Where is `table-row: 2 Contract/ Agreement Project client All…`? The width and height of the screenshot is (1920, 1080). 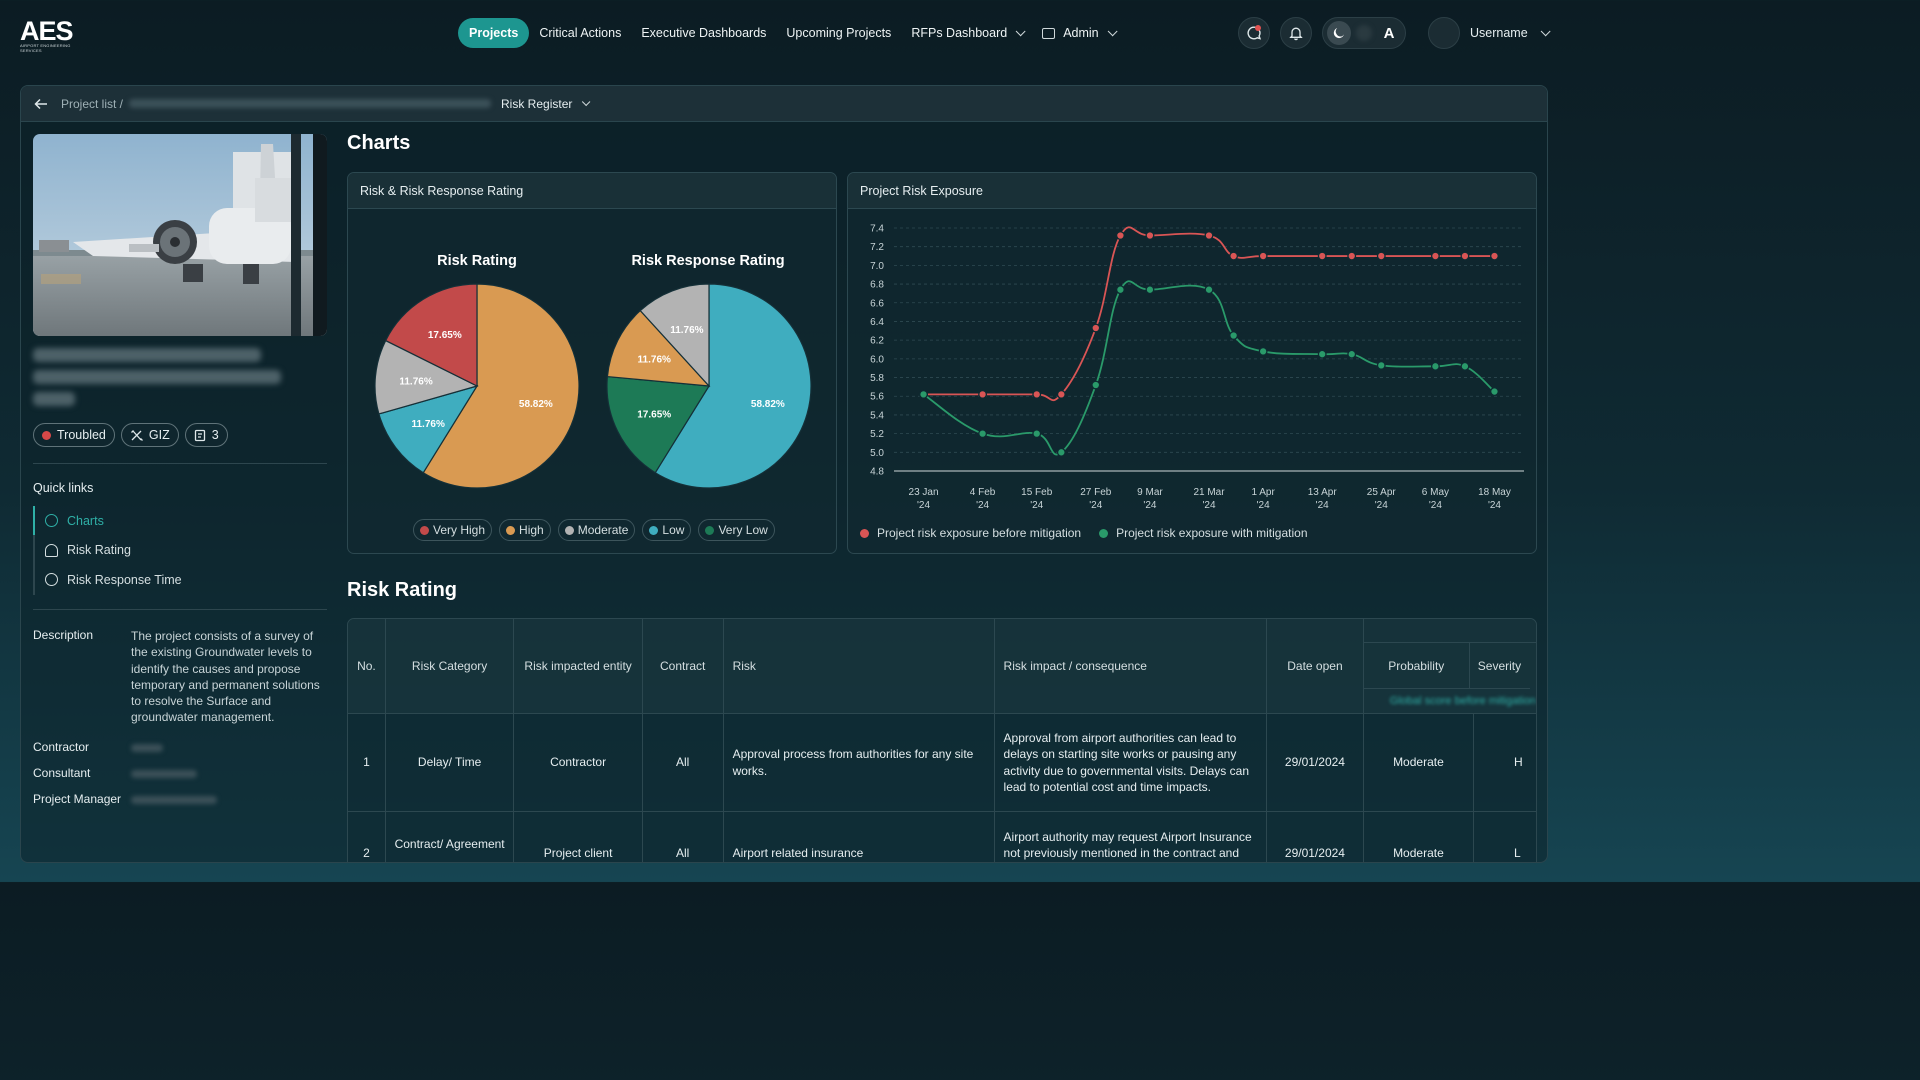
table-row: 2 Contract/ Agreement Project client All… is located at coordinates (942, 836).